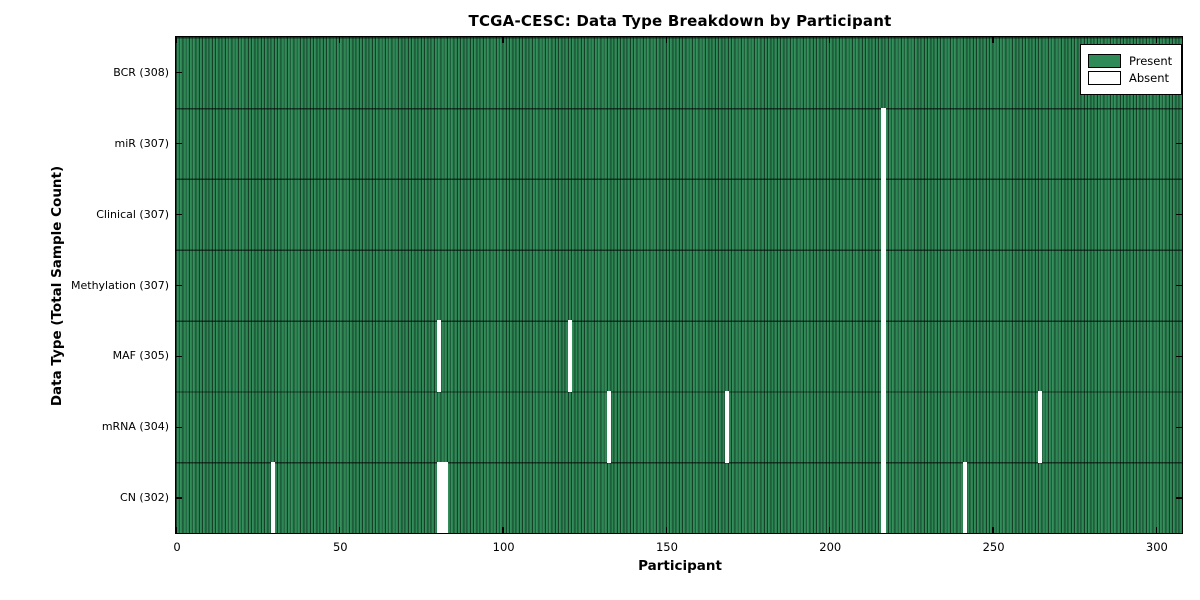 Image resolution: width=1200 pixels, height=600 pixels. Describe the element at coordinates (177, 547) in the screenshot. I see `x-tick-label: 0` at that location.